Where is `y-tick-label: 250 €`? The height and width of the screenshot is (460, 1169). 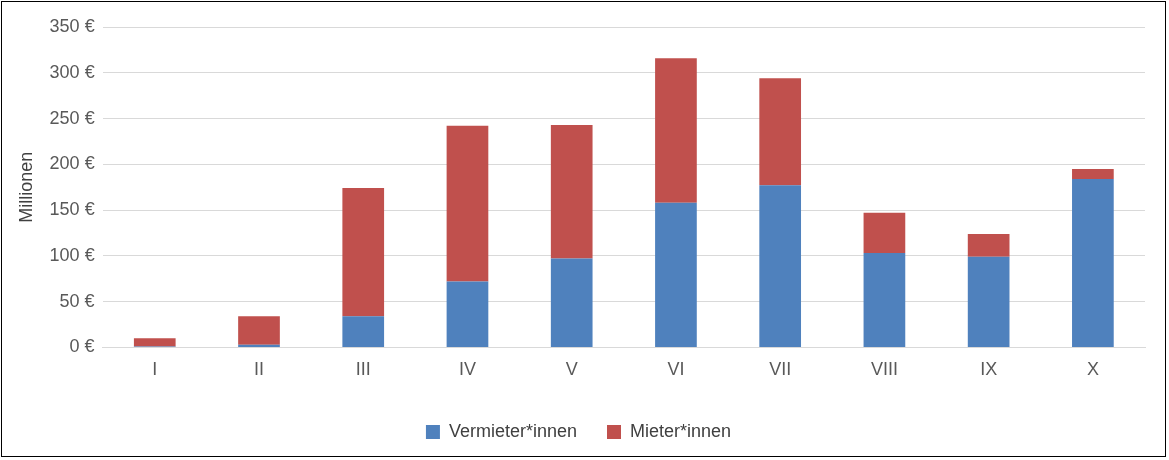
y-tick-label: 250 € is located at coordinates (72, 117).